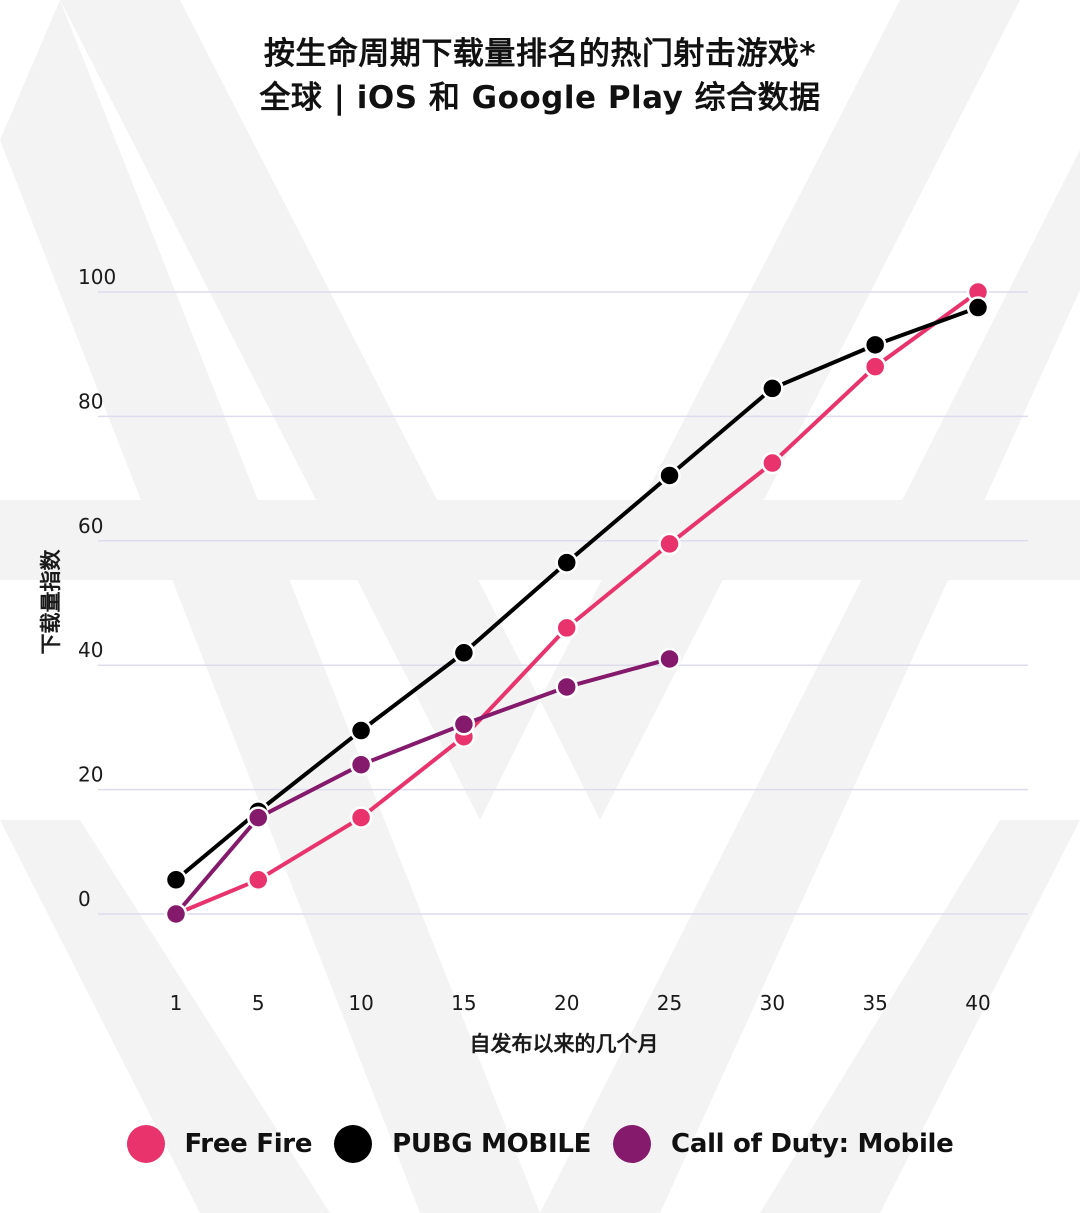  What do you see at coordinates (360, 1003) in the screenshot?
I see `x-tick-label: 10` at bounding box center [360, 1003].